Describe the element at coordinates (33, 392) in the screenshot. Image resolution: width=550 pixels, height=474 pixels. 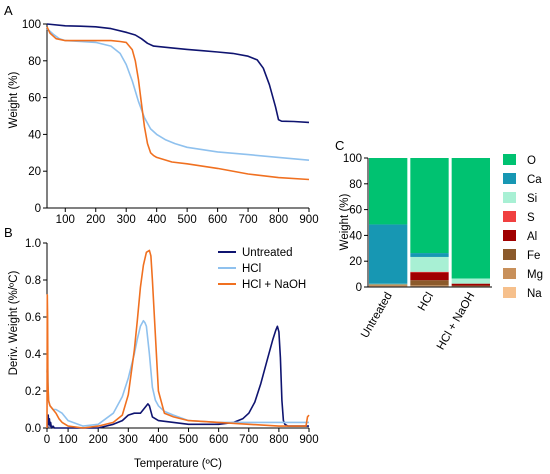
I see `panel-b-y-tick-label: 0.2` at that location.